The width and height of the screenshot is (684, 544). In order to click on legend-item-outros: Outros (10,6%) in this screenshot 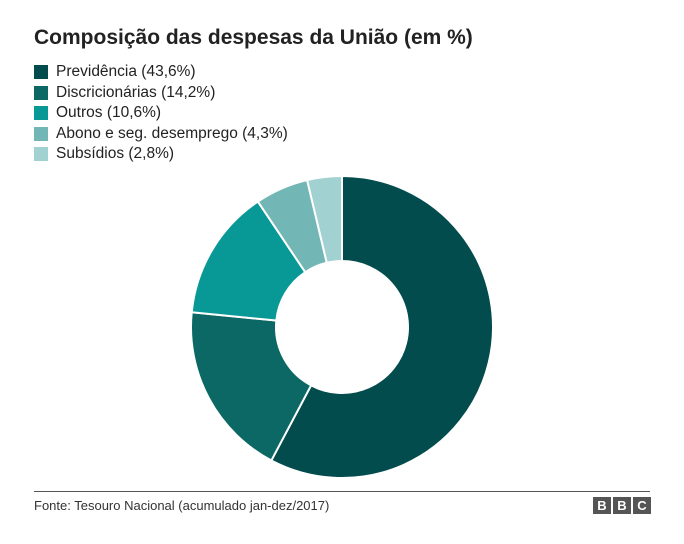, I will do `click(161, 113)`.